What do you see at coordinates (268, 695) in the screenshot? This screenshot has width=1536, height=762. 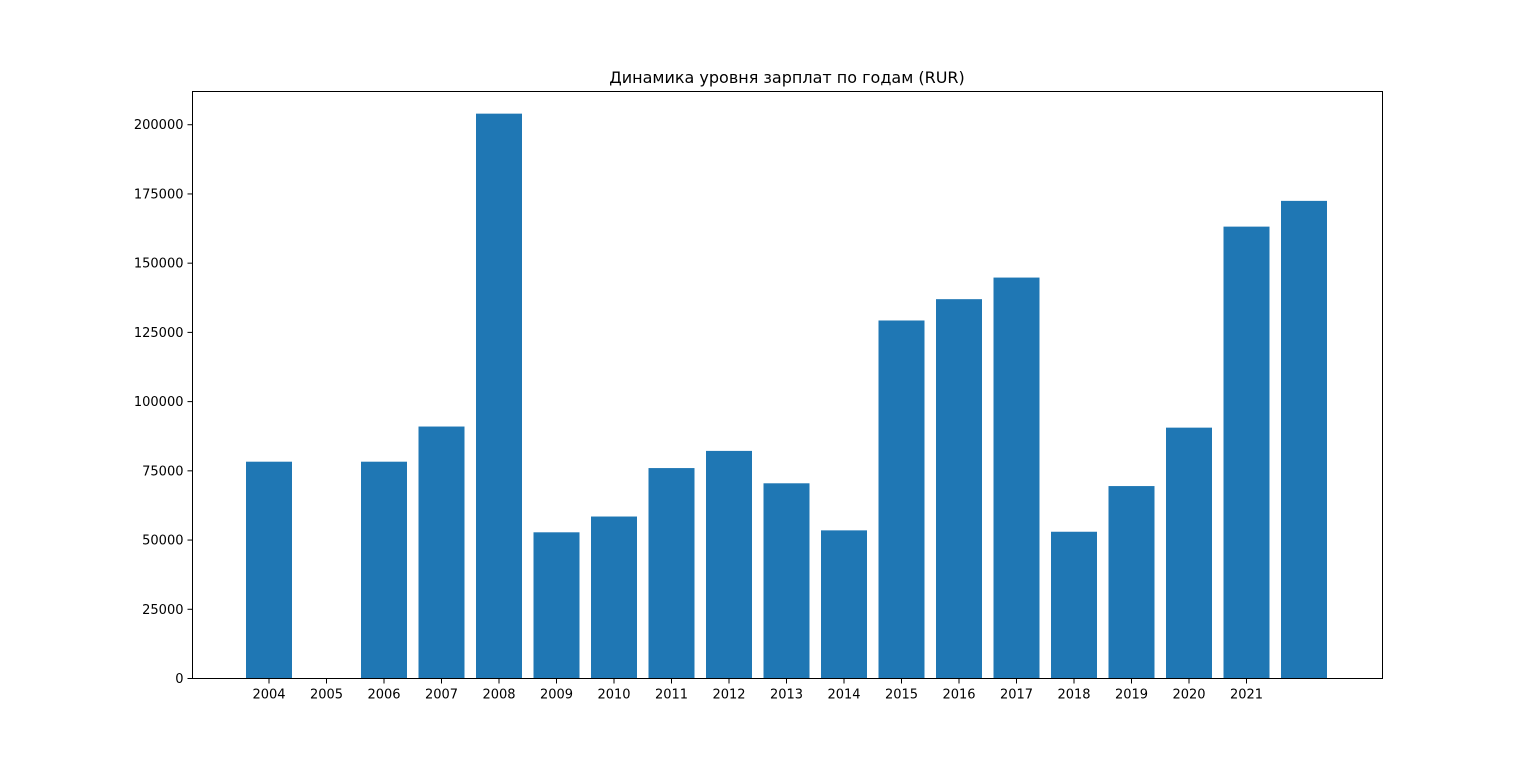 I see `x-tick-label: 2004` at bounding box center [268, 695].